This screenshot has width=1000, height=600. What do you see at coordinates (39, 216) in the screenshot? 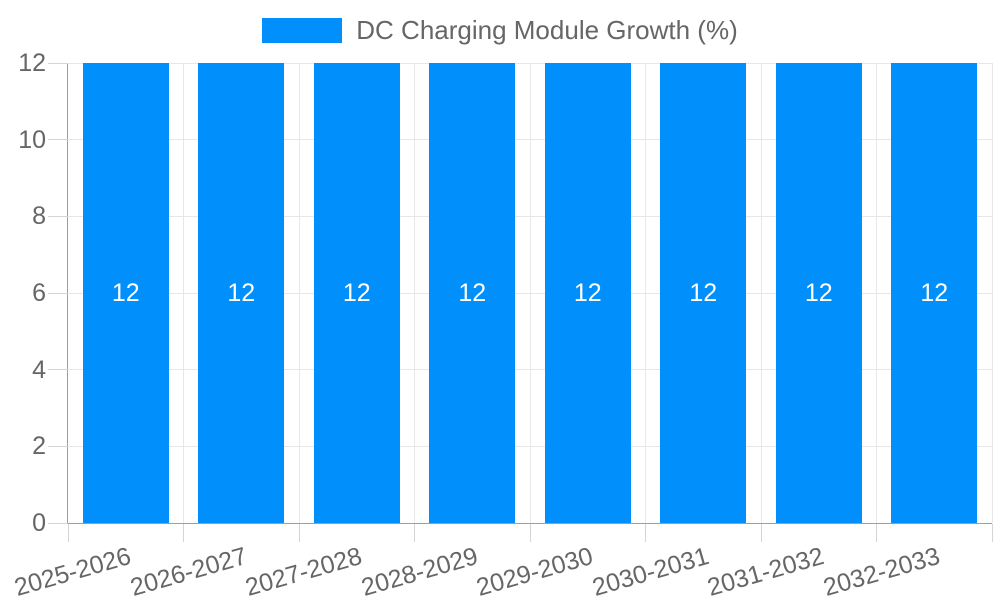
I see `y-tick-label: 8` at bounding box center [39, 216].